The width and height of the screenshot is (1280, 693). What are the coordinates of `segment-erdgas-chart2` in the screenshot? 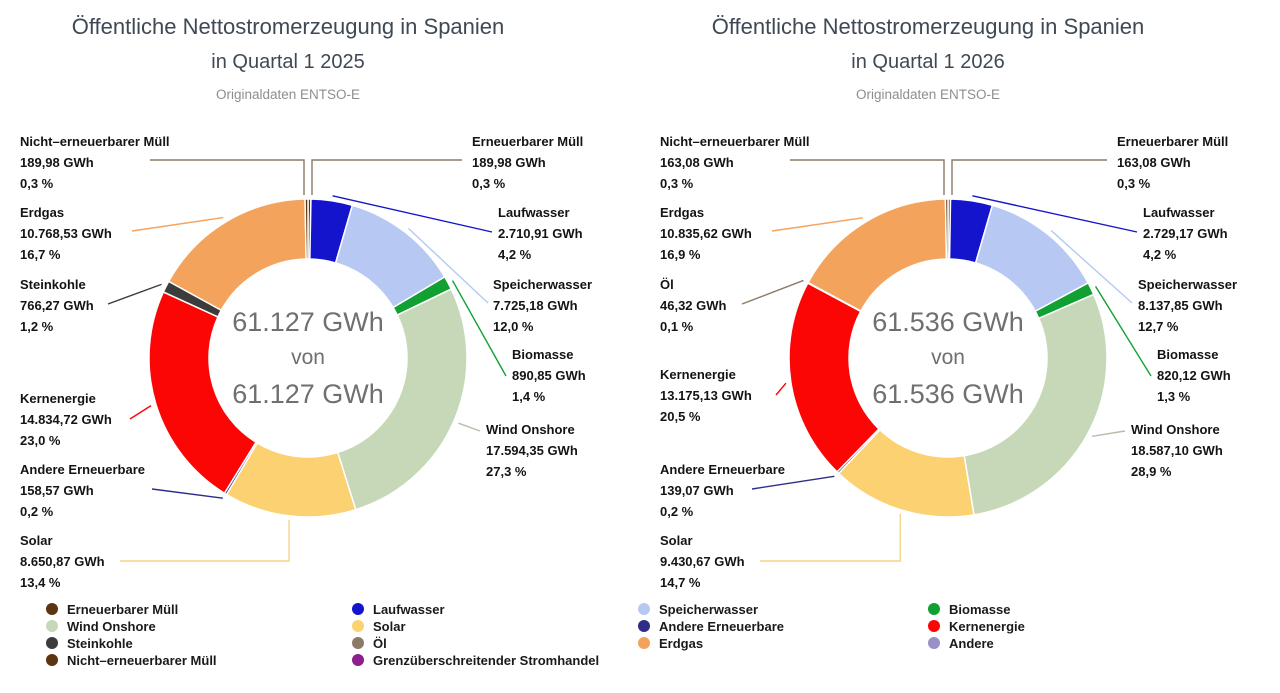 It's located at (877, 255).